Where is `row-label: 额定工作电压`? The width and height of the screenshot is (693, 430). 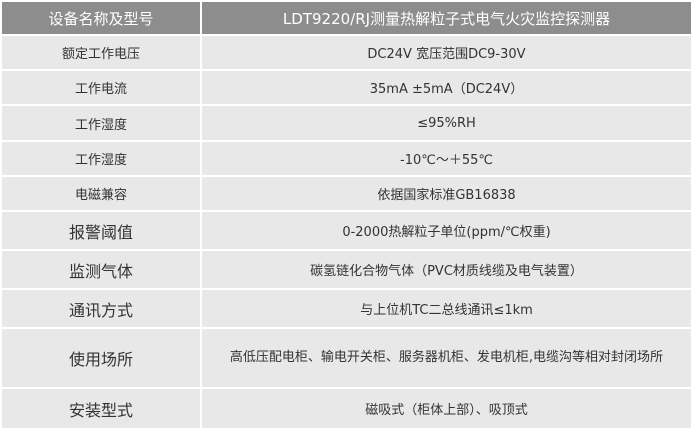
row-label: 额定工作电压 is located at coordinates (101, 52).